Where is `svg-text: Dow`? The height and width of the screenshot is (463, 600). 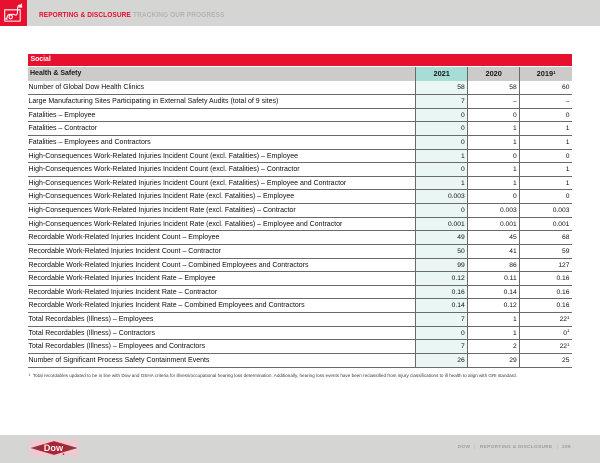
svg-text: Dow is located at coordinates (53, 448).